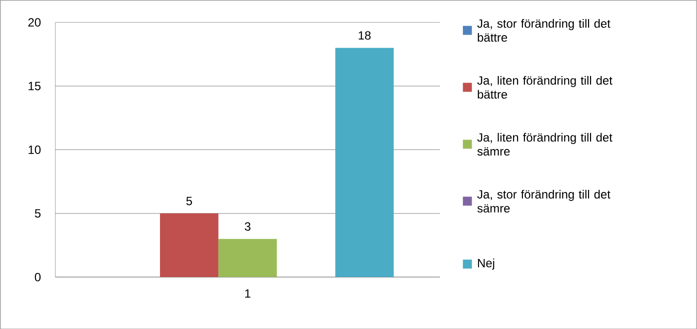 Image resolution: width=697 pixels, height=329 pixels. Describe the element at coordinates (189, 201) in the screenshot. I see `data-label: 5` at that location.